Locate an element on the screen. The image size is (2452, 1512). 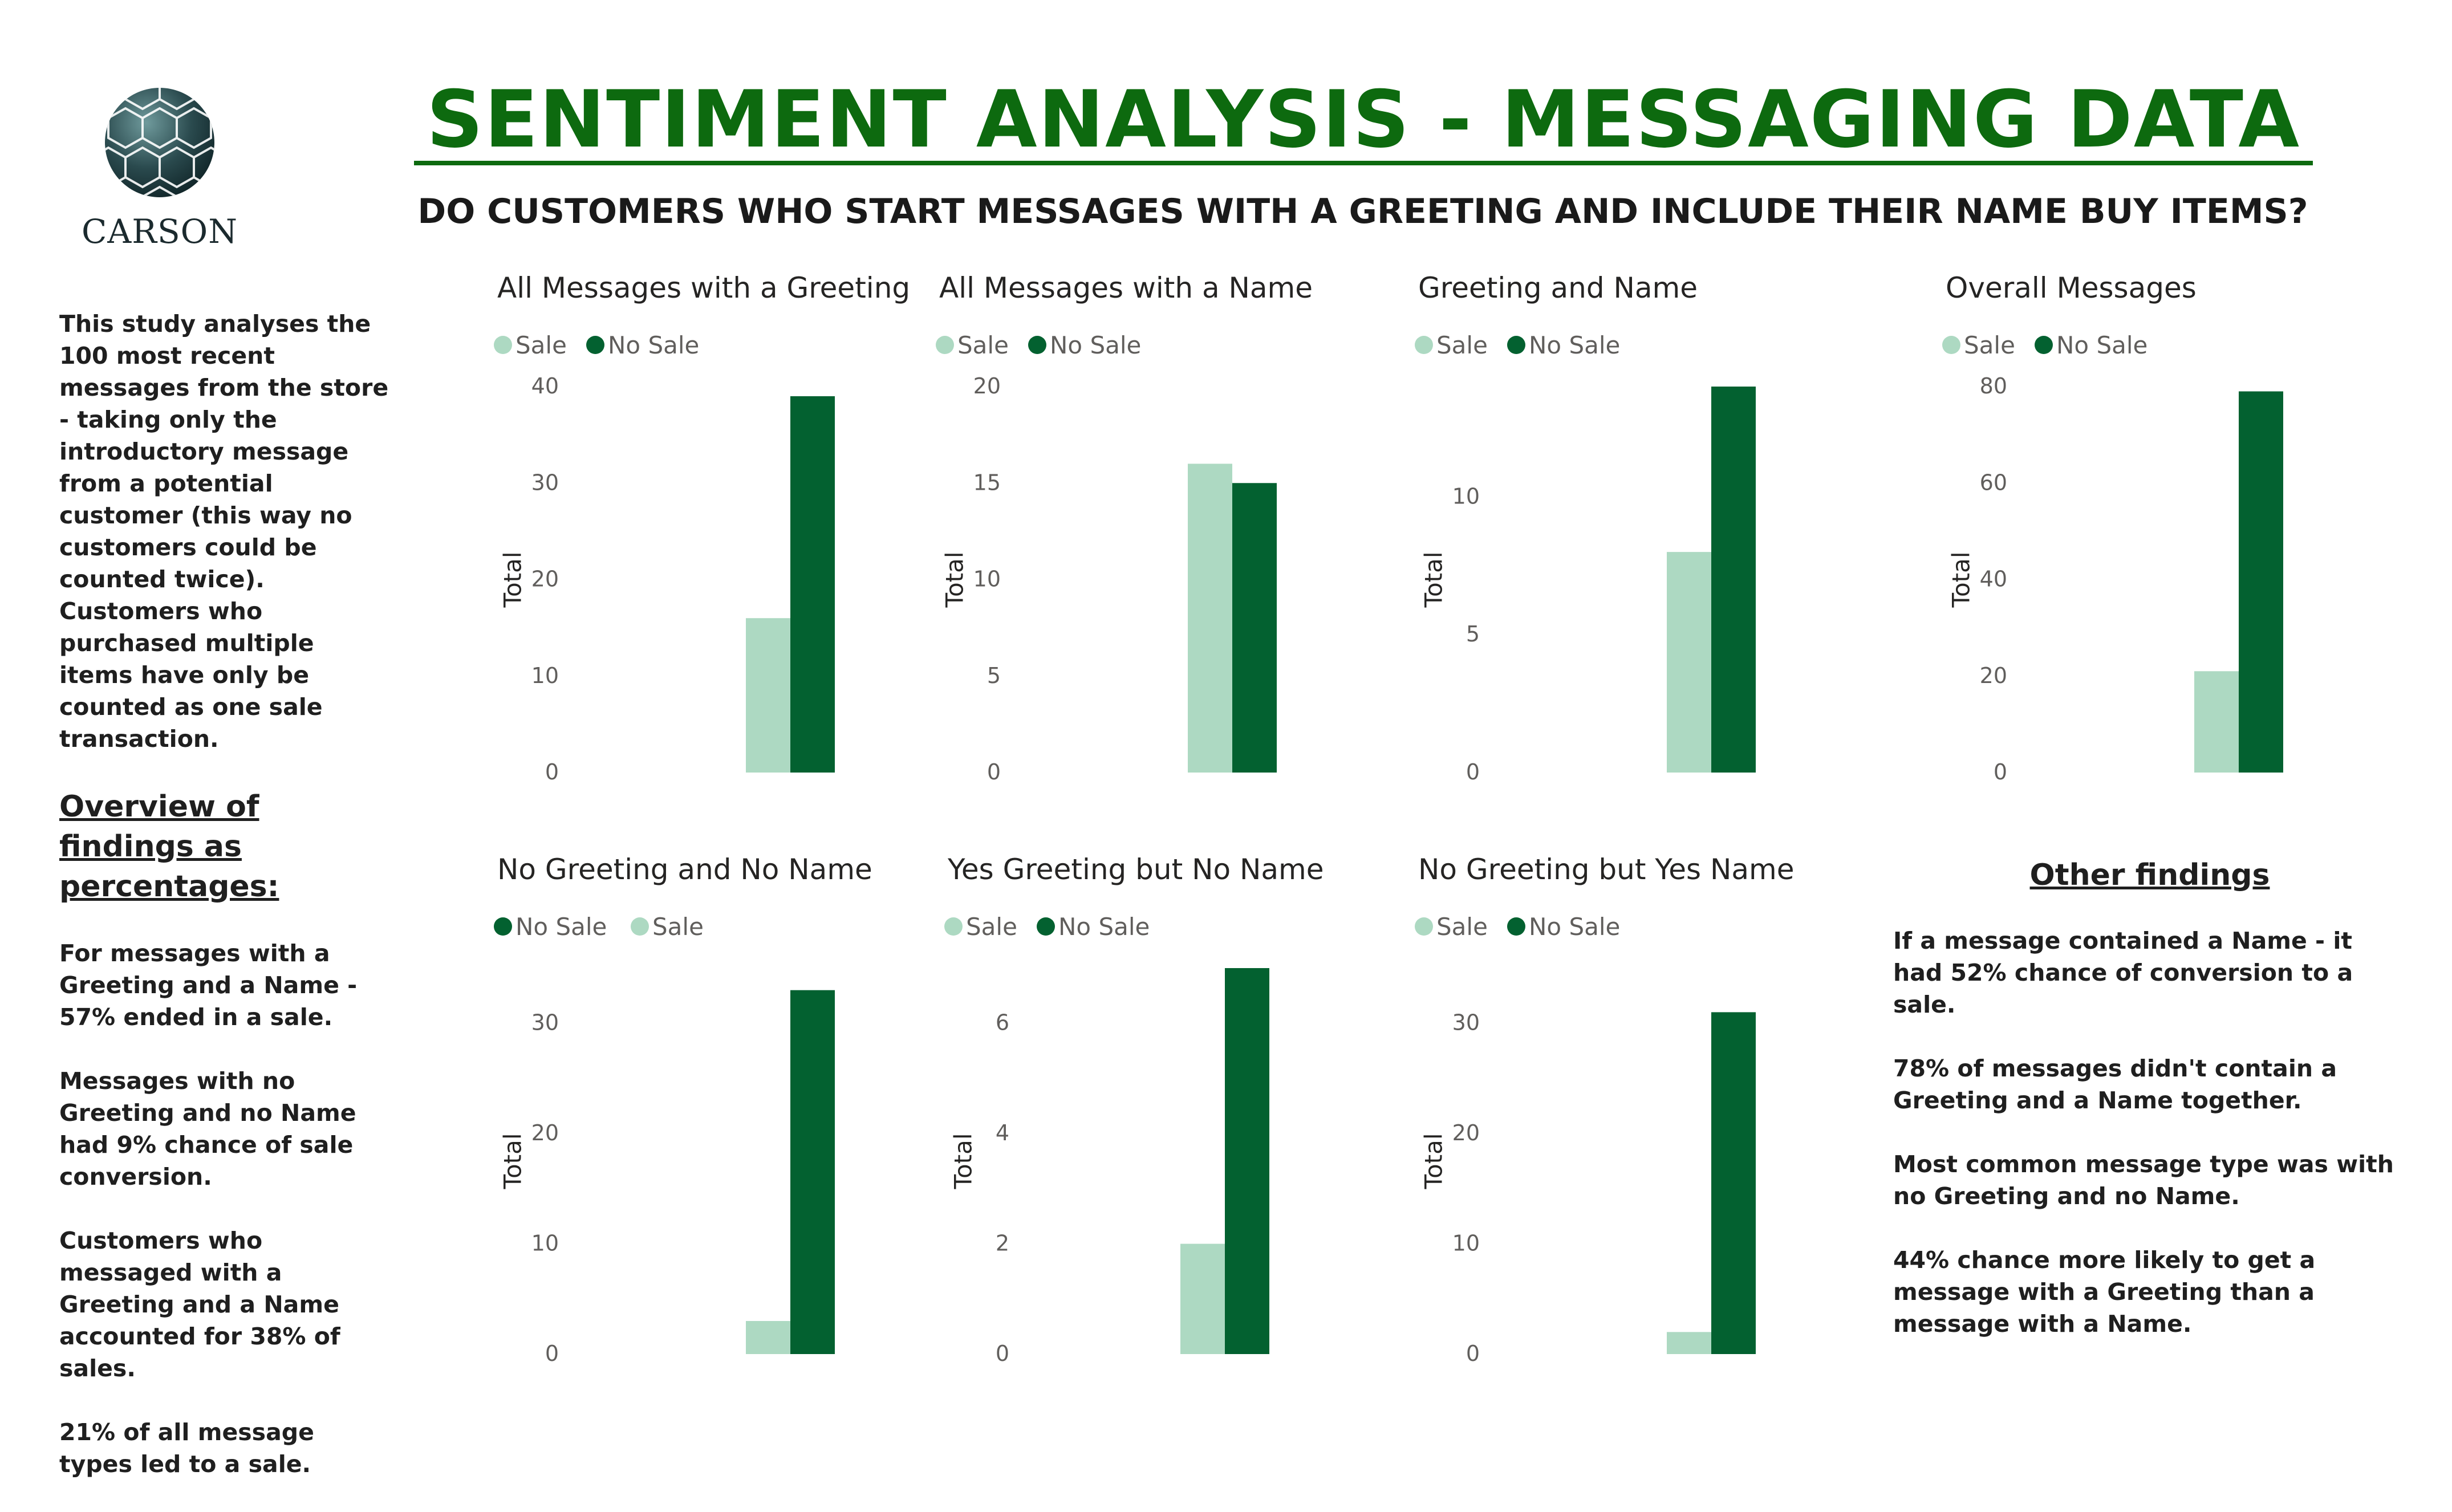
page-title: SENTIMENT ANALYSIS - MESSAGING DATA is located at coordinates (1363, 119).